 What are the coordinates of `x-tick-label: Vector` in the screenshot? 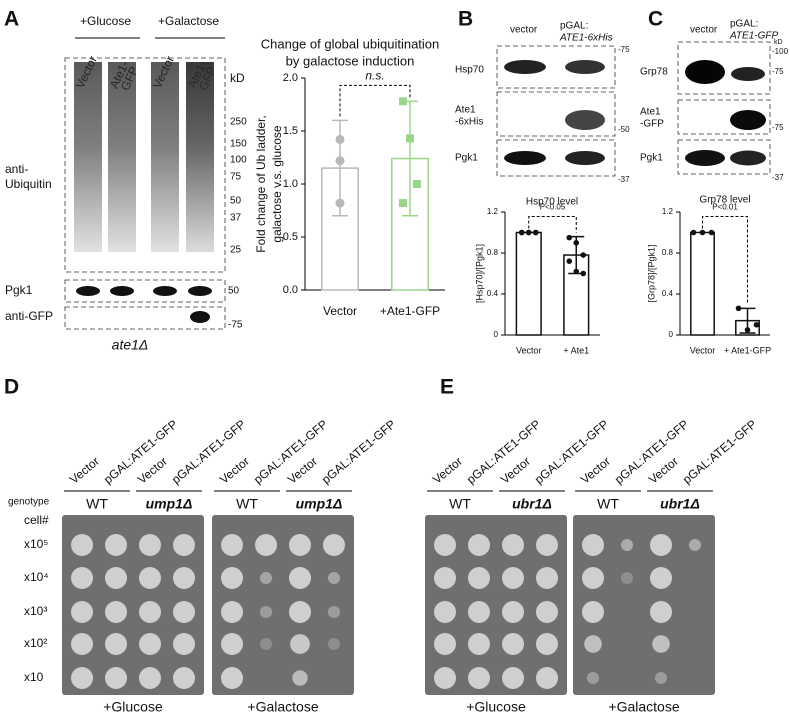 It's located at (340, 311).